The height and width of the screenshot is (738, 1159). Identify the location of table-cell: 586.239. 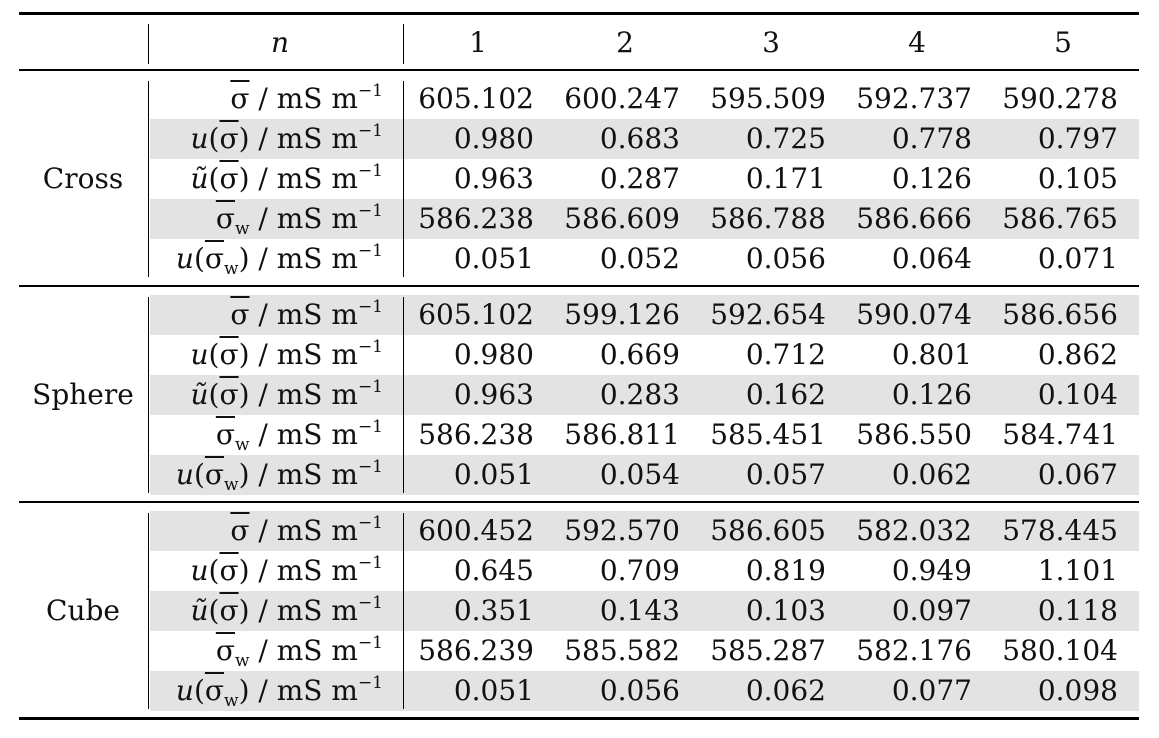
(476, 650).